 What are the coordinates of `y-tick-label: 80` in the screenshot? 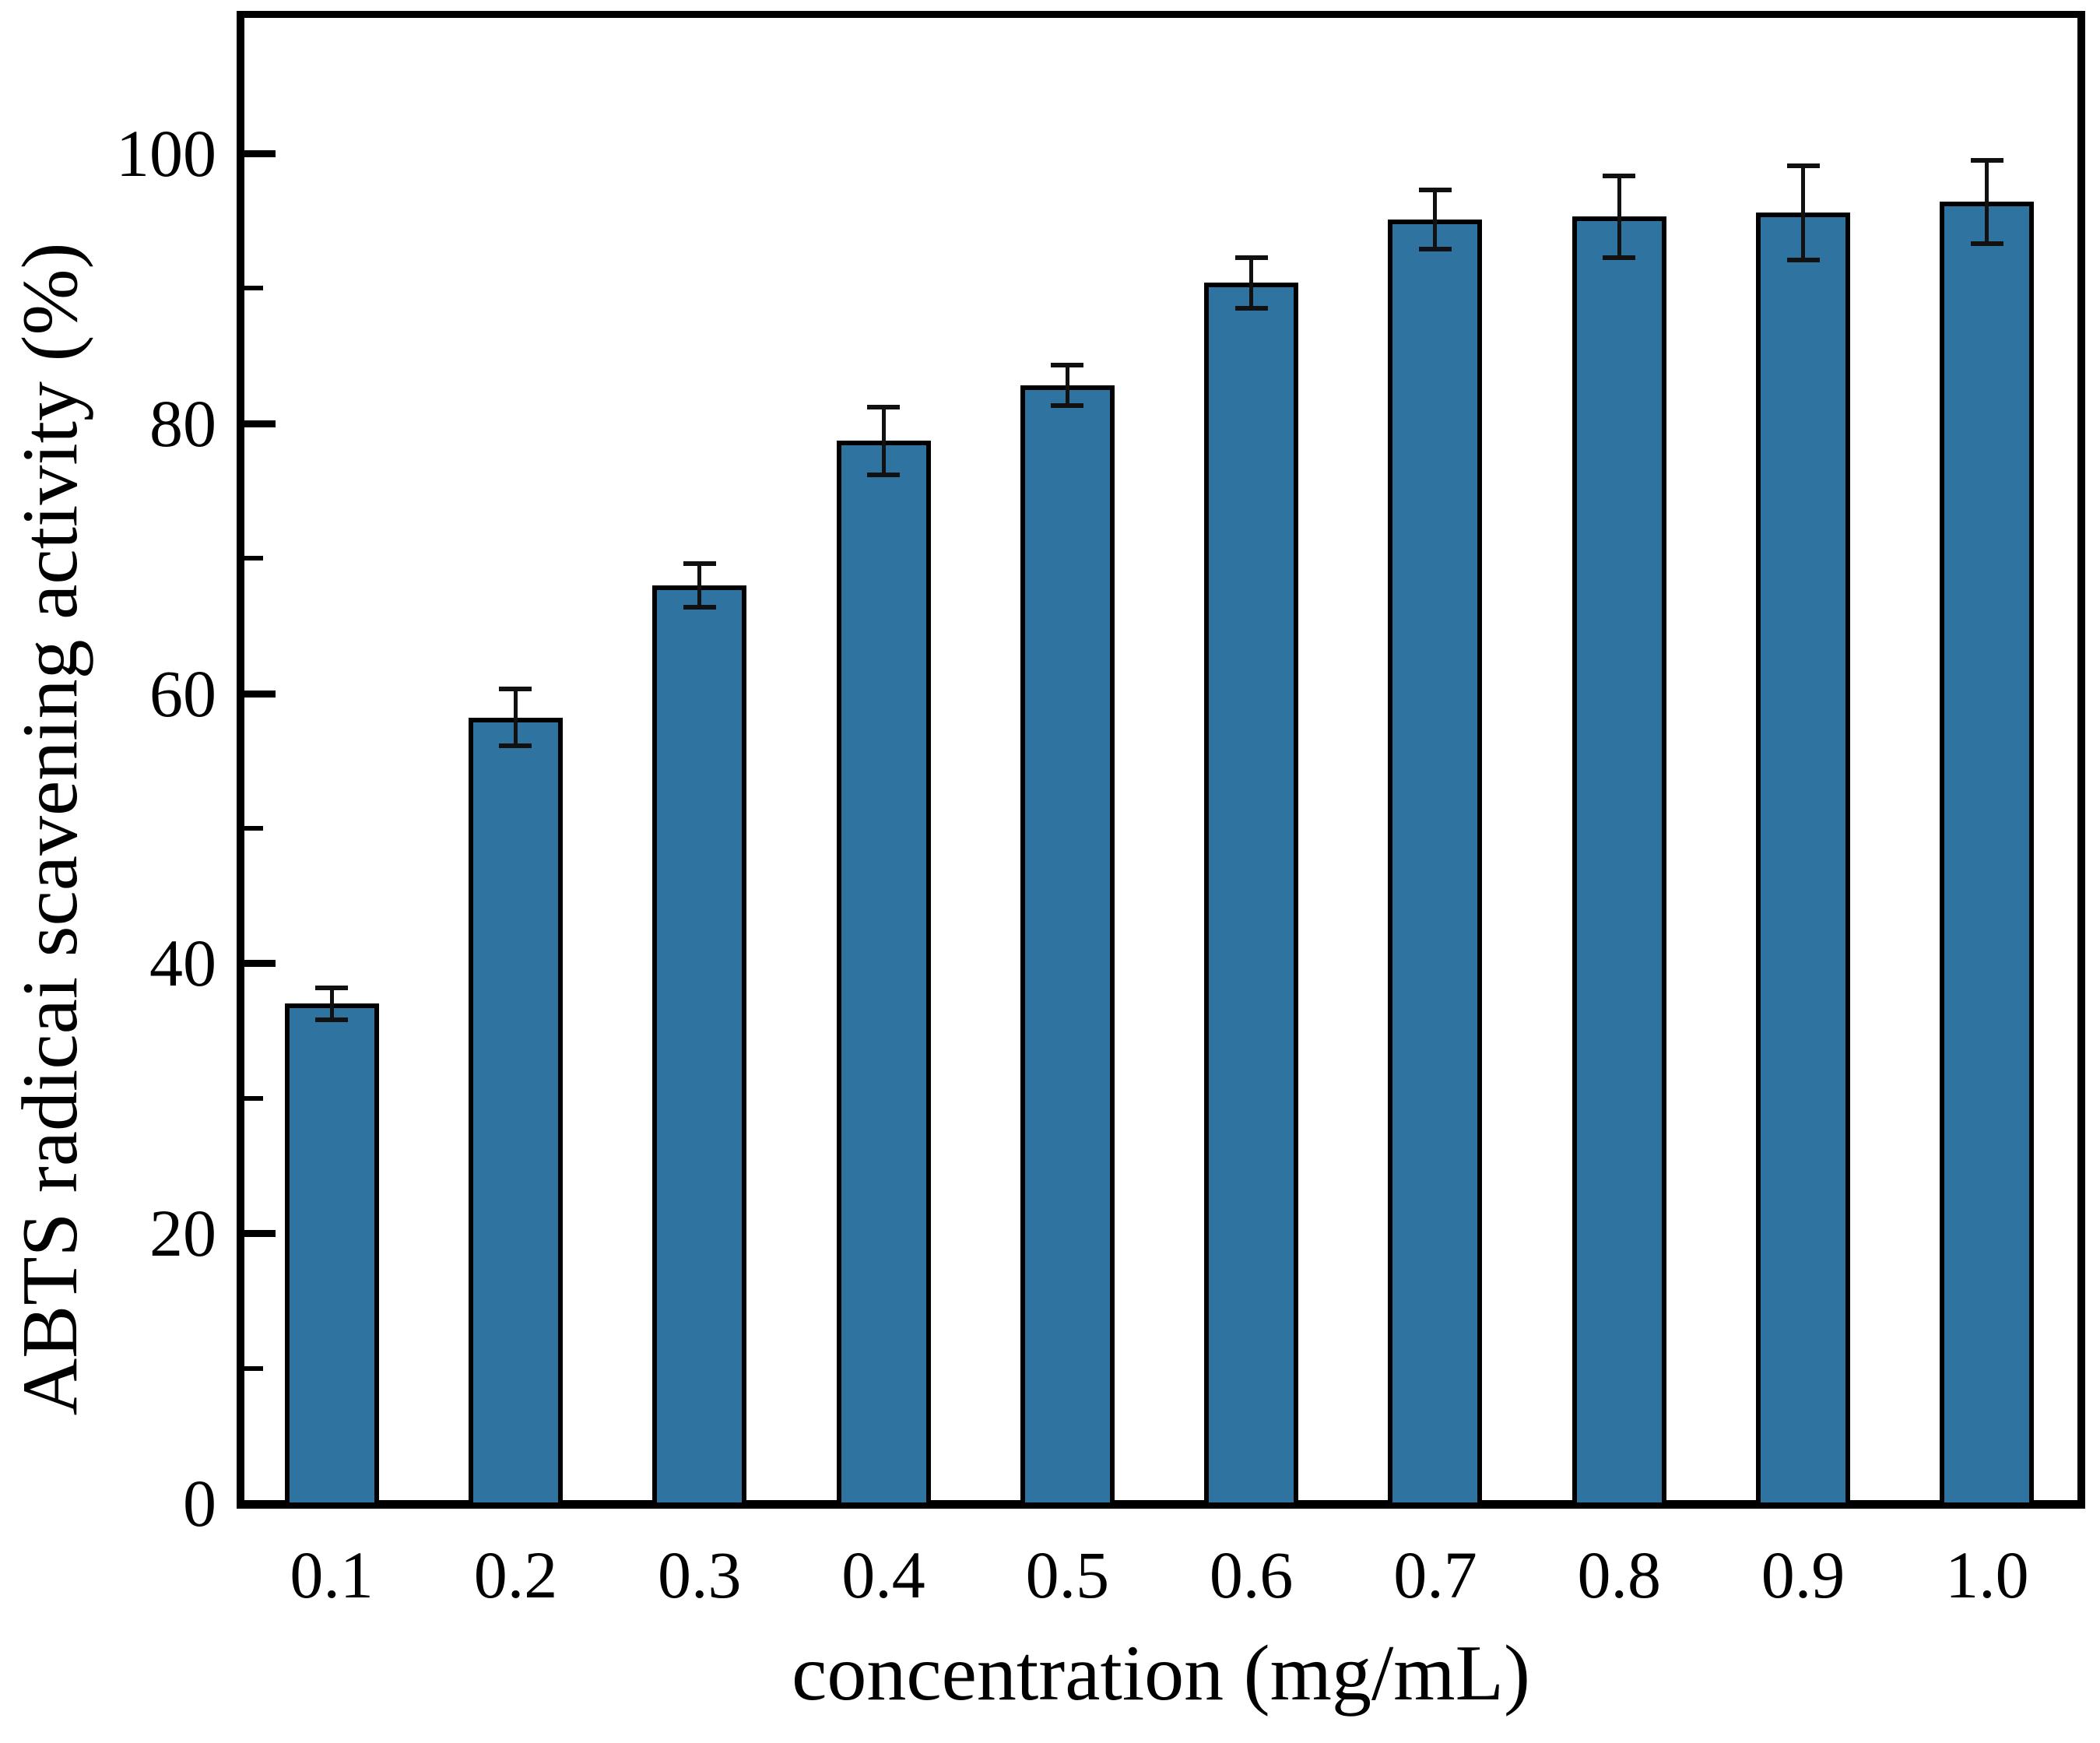 It's located at (182, 423).